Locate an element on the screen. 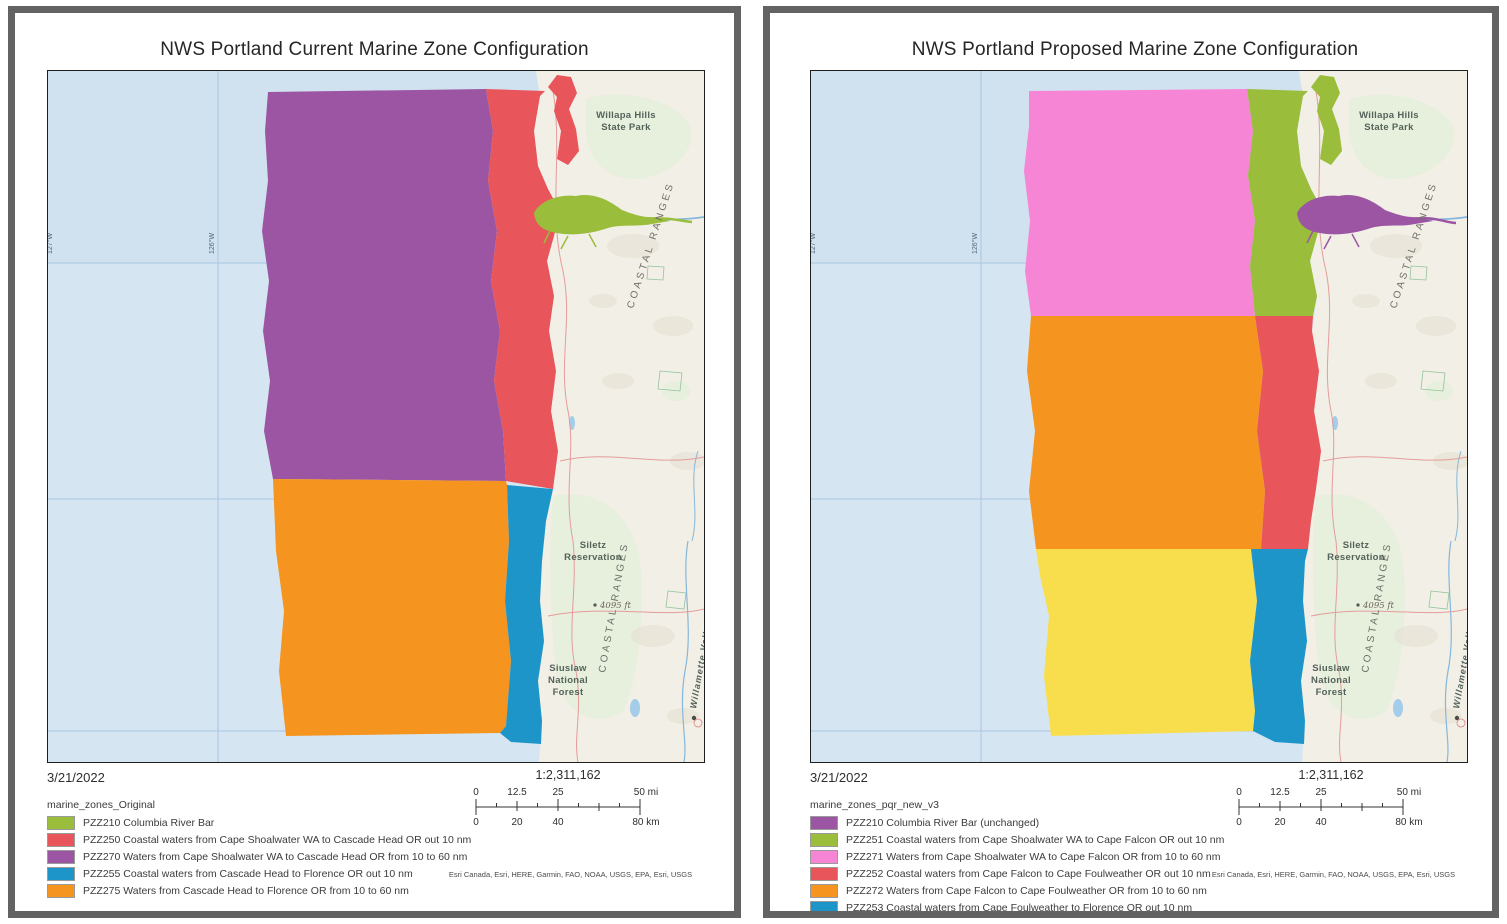 This screenshot has height=924, width=1507. terrain-detail is located at coordinates (1388, 426).